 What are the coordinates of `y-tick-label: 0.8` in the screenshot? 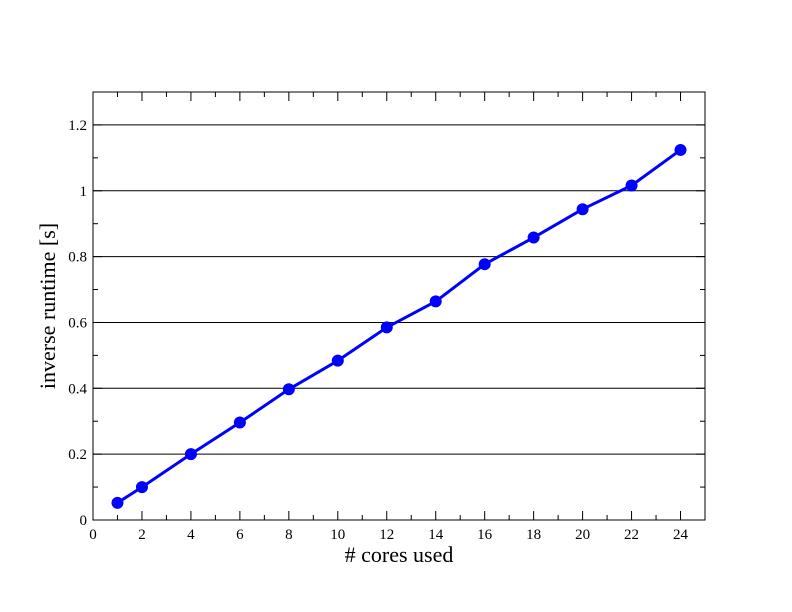 It's located at (77, 258).